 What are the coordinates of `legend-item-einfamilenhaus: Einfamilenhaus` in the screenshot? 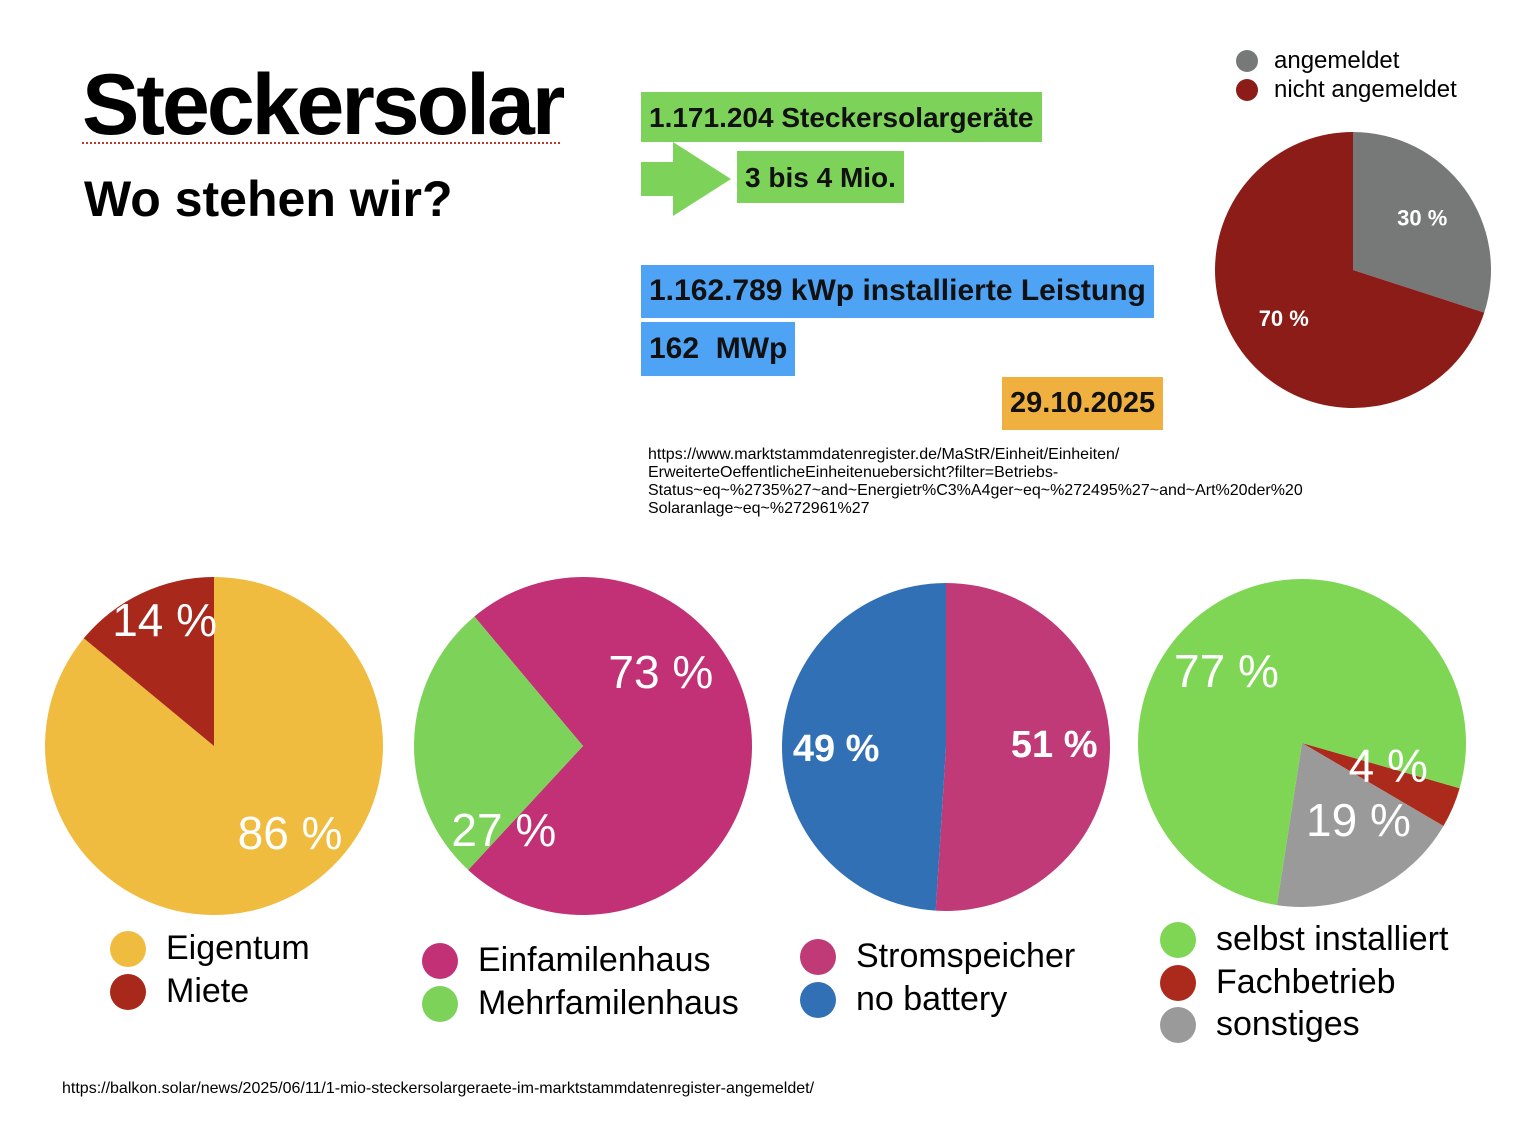 It's located at (566, 960).